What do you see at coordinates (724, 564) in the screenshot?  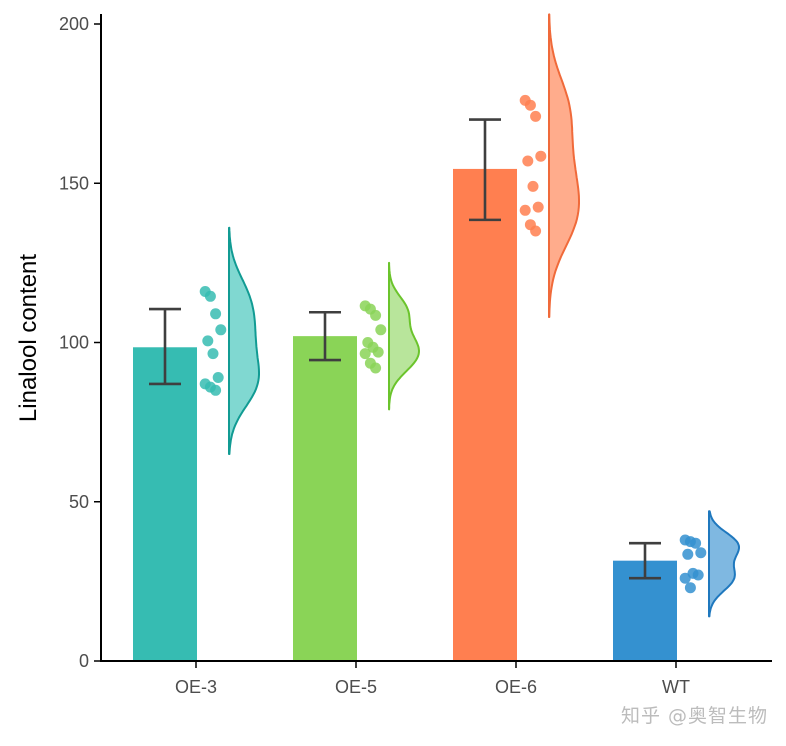 I see `violin-wt` at bounding box center [724, 564].